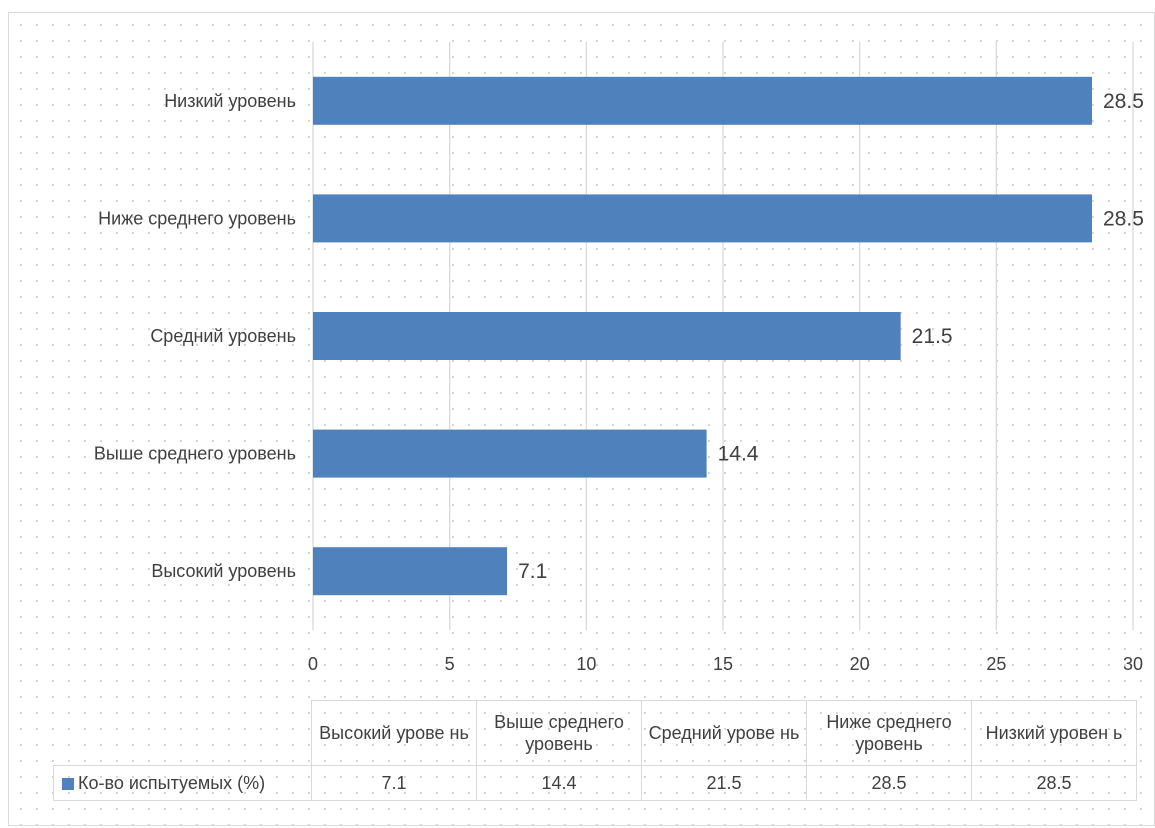  Describe the element at coordinates (586, 664) in the screenshot. I see `x-tick-label: 10` at that location.